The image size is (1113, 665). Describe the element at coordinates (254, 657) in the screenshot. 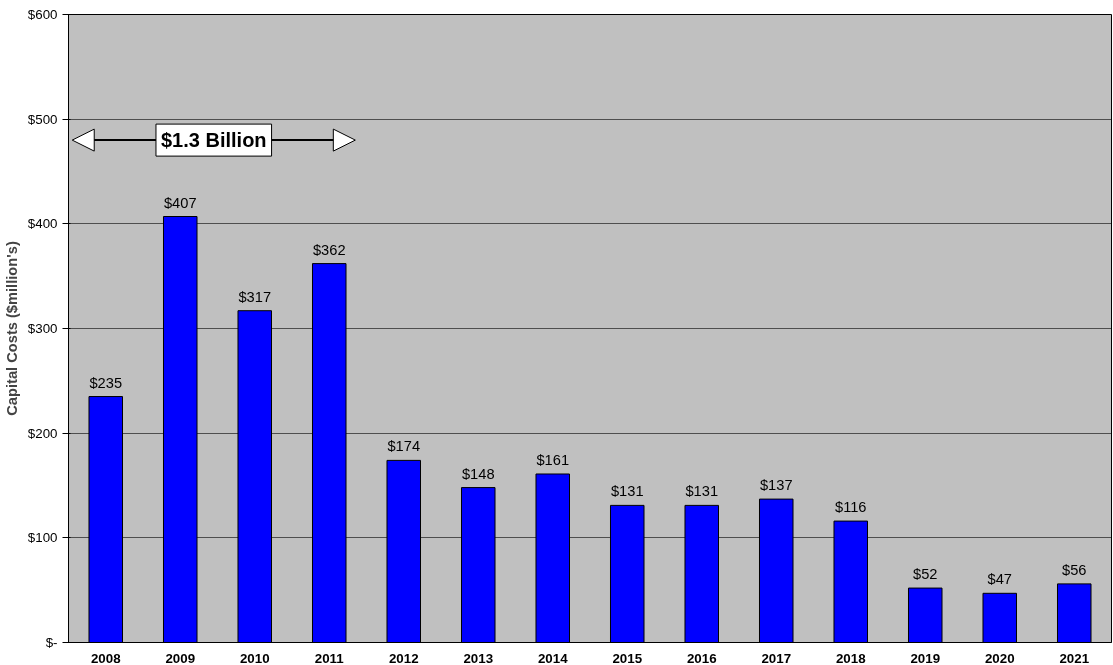

I see `x-tick-label: 2010` at that location.